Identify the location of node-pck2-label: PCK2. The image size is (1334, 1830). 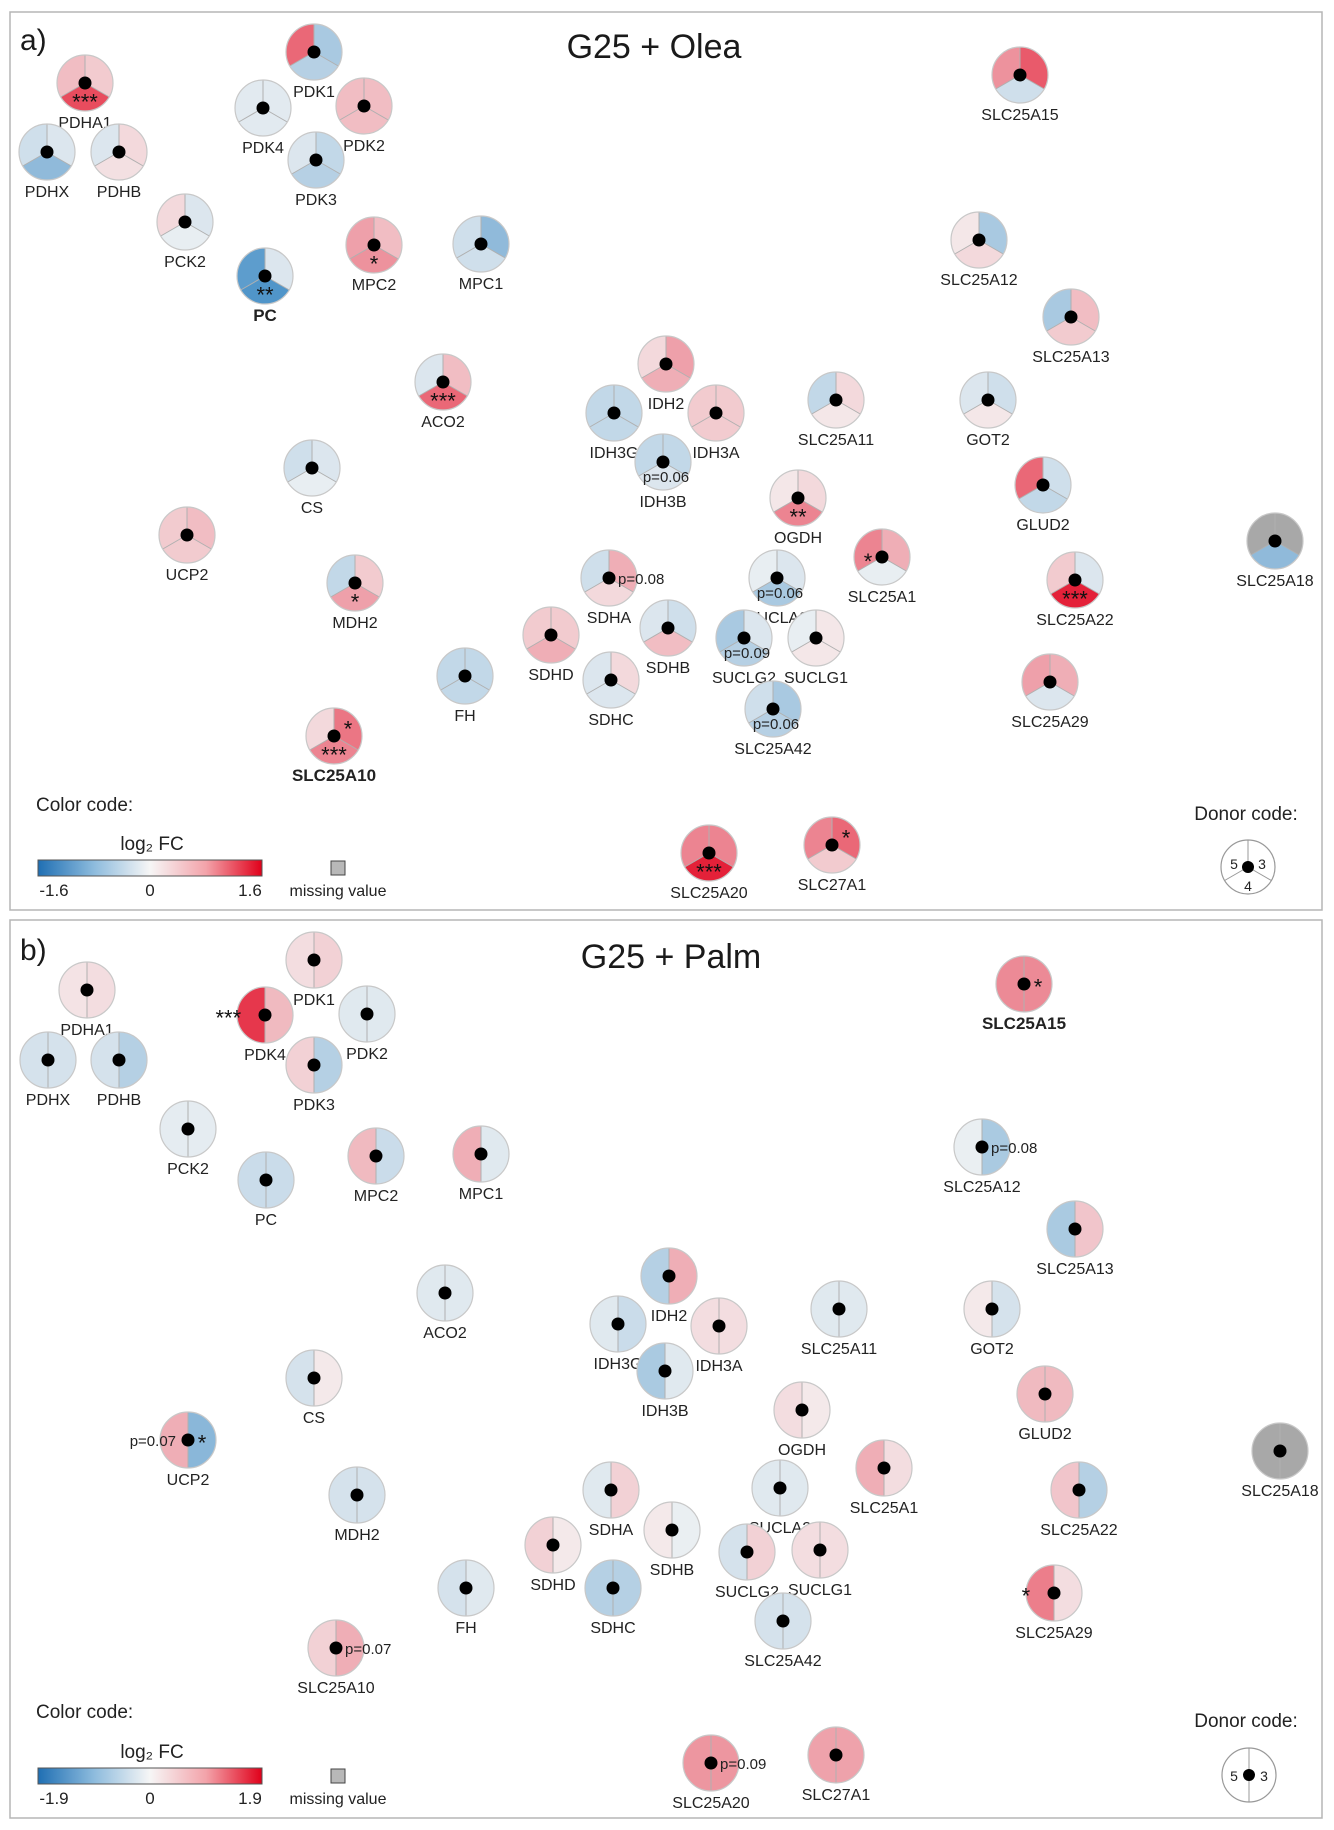
(185, 262).